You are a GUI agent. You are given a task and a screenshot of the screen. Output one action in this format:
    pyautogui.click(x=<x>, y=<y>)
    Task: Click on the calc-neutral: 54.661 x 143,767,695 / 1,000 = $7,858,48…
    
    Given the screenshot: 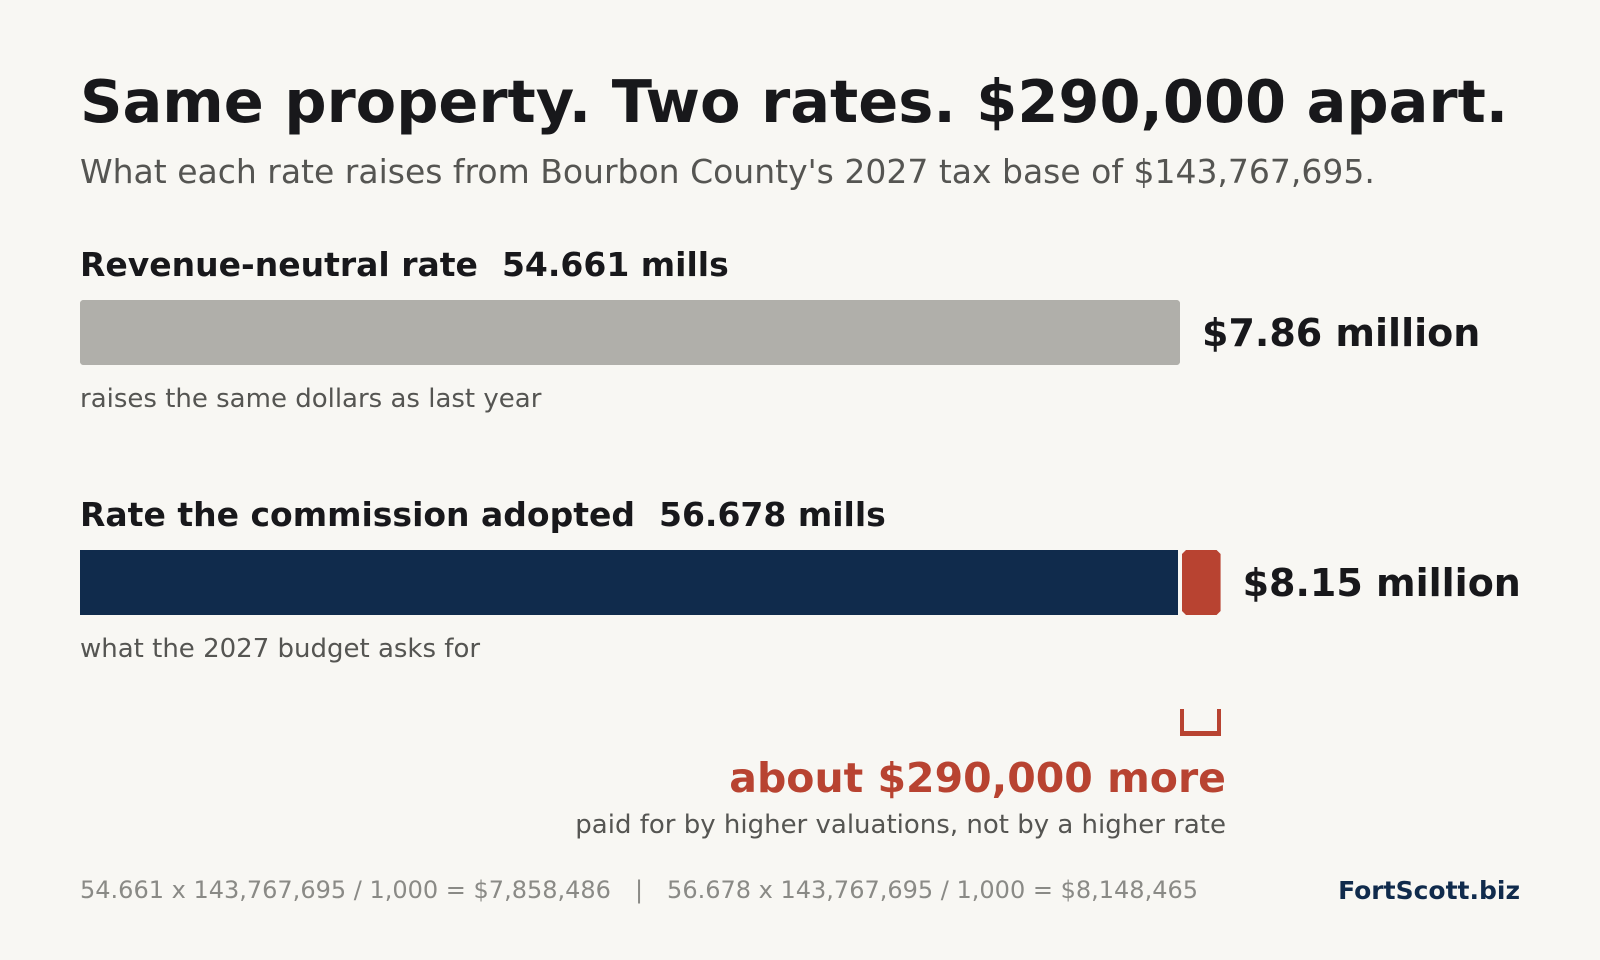 What is the action you would take?
    pyautogui.click(x=345, y=890)
    